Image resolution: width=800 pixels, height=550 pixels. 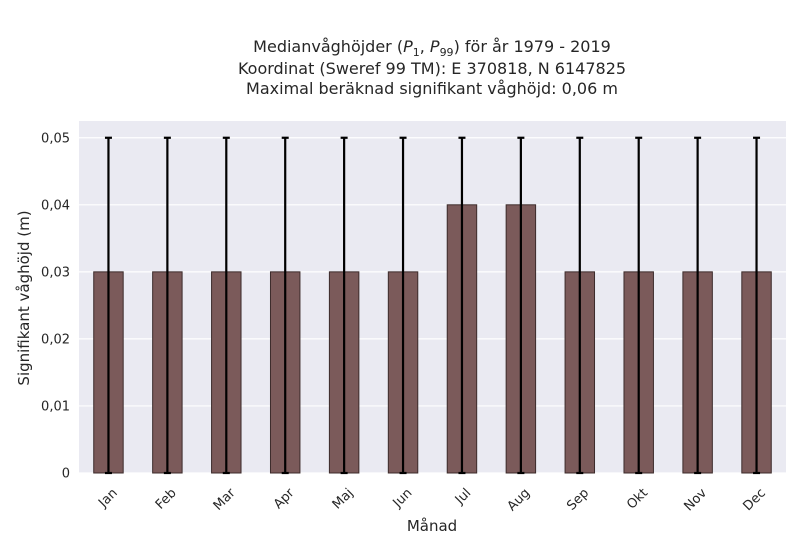 I want to click on x-tick-label-jun: Jun, so click(x=403, y=499).